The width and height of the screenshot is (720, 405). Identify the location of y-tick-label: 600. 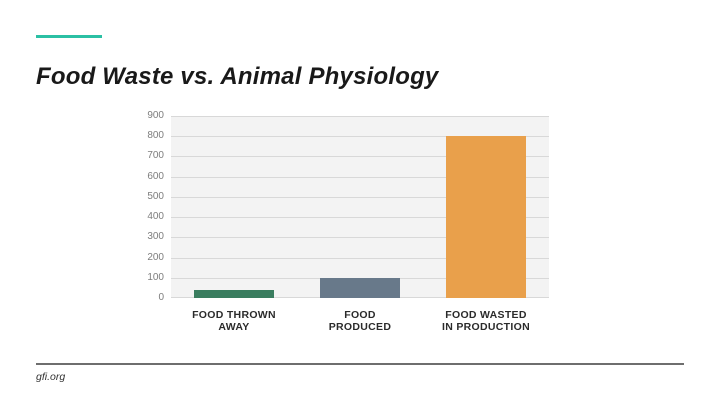
(155, 176).